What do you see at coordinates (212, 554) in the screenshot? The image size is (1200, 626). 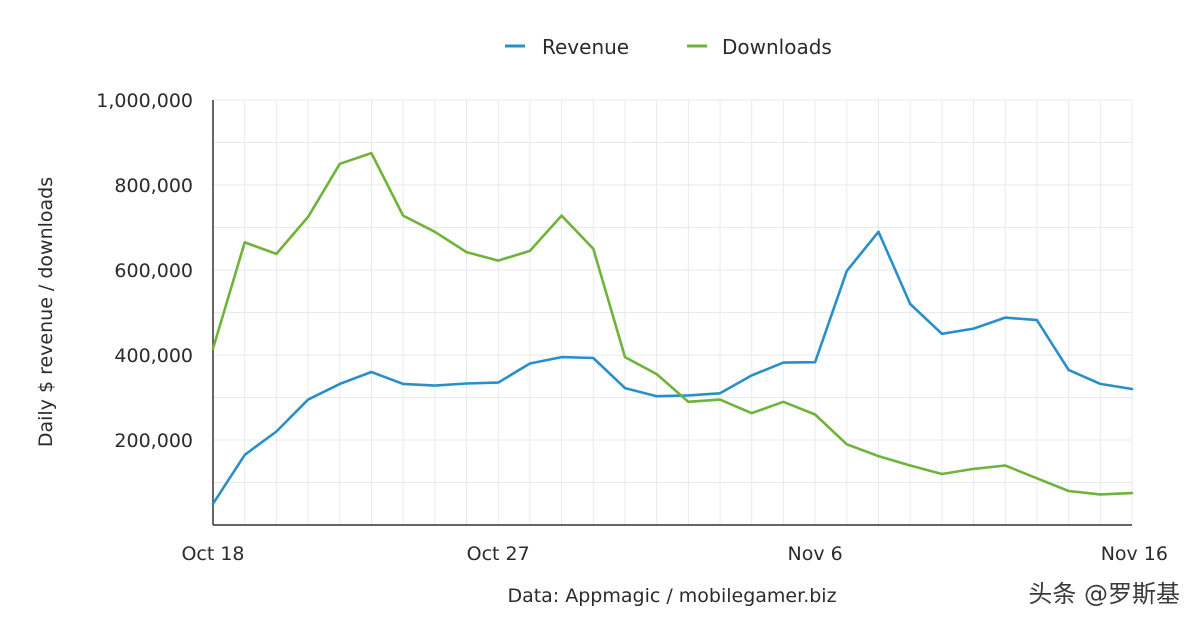 I see `x-tick-label: Oct 18` at bounding box center [212, 554].